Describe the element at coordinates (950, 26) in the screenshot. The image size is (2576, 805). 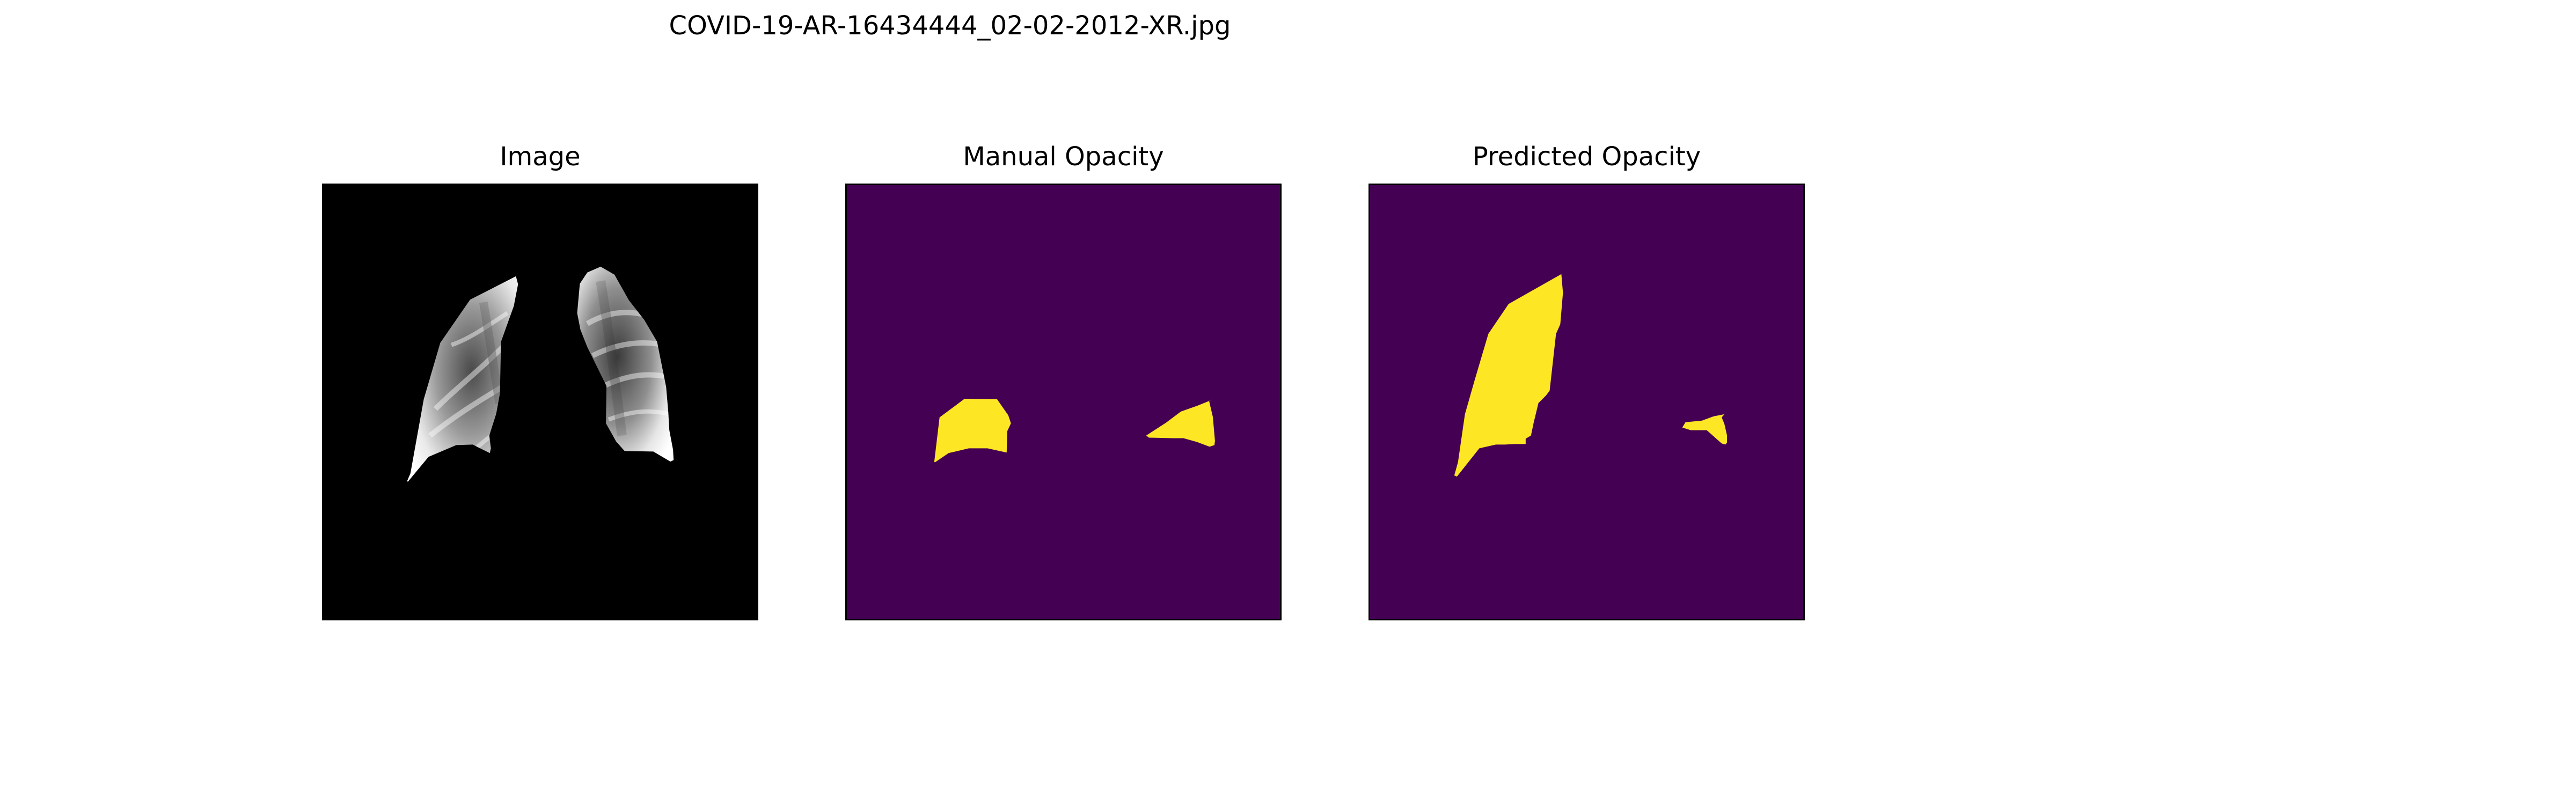
I see `figure-title: COVID-19-AR-16434444_02-02-2012-XR.jpg` at that location.